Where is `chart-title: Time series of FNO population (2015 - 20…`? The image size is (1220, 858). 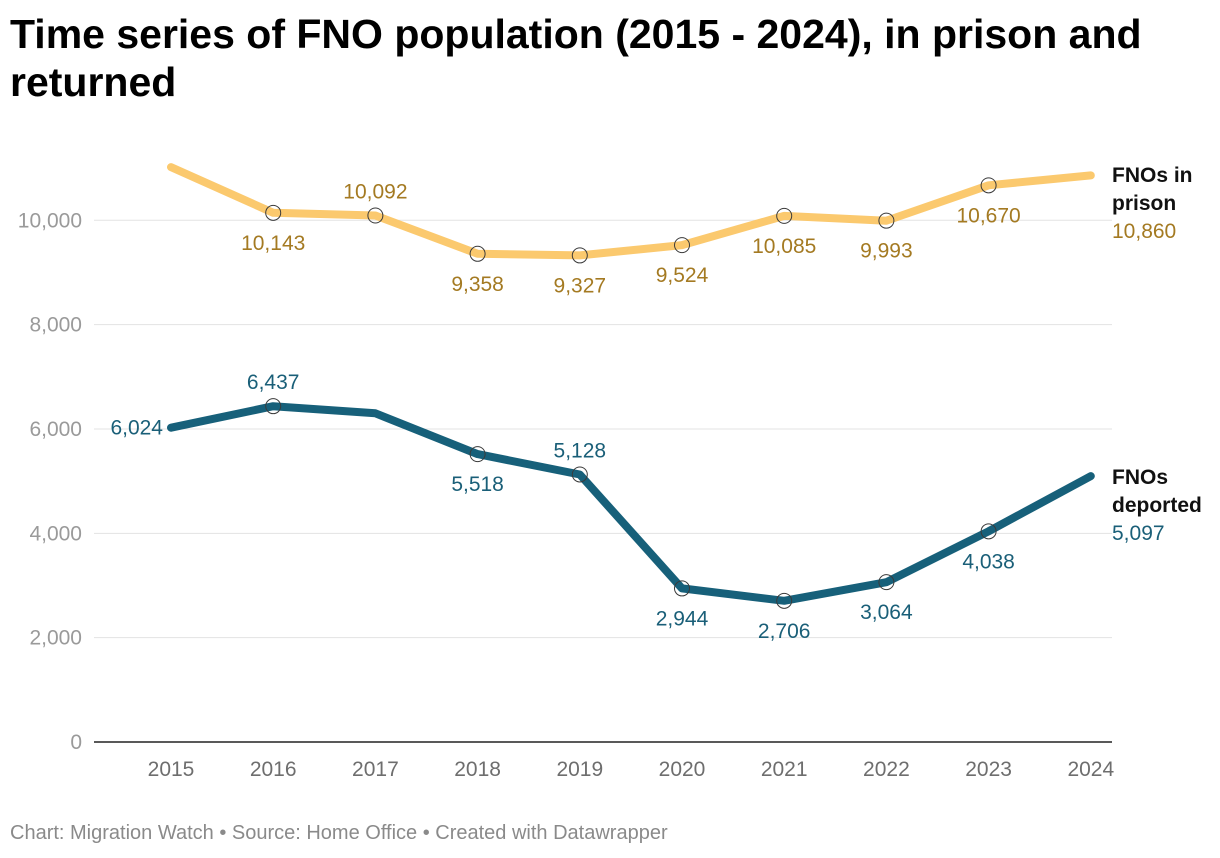
chart-title: Time series of FNO population (2015 - 20… is located at coordinates (576, 58).